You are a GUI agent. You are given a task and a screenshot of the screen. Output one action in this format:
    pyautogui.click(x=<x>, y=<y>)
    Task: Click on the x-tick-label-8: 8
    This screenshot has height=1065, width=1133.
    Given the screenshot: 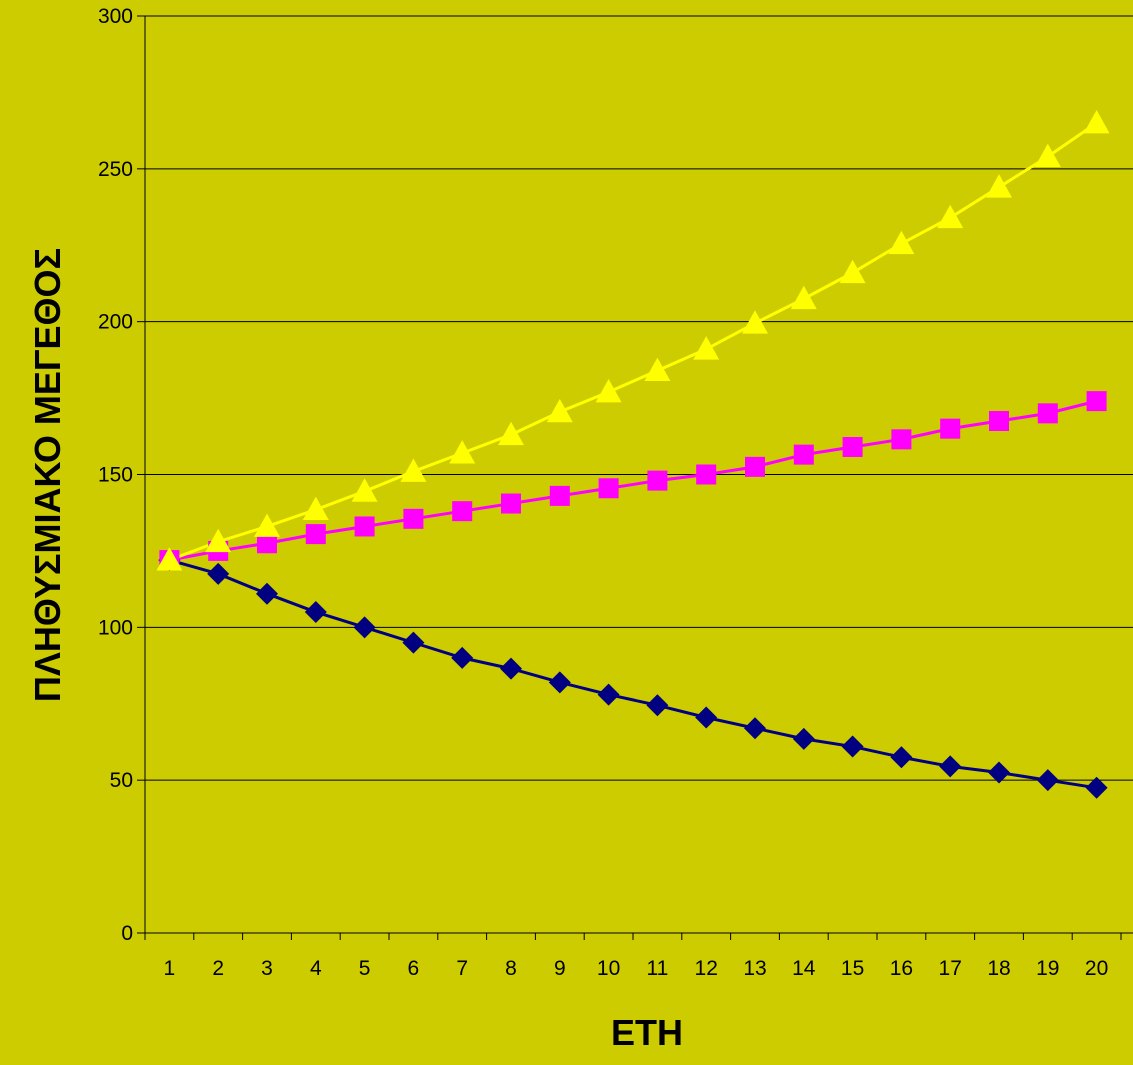 What is the action you would take?
    pyautogui.click(x=511, y=968)
    